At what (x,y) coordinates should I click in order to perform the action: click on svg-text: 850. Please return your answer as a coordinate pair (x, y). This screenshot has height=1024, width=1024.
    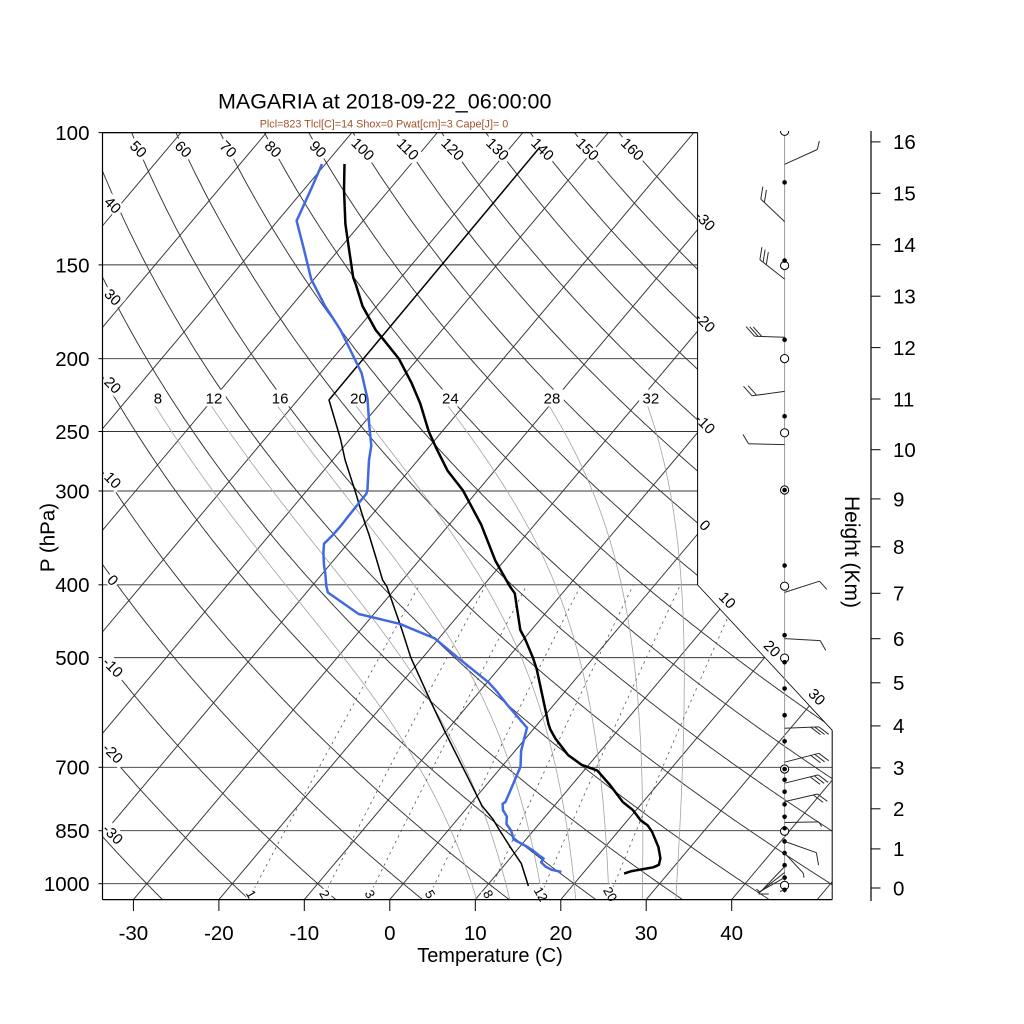
    Looking at the image, I should click on (72, 831).